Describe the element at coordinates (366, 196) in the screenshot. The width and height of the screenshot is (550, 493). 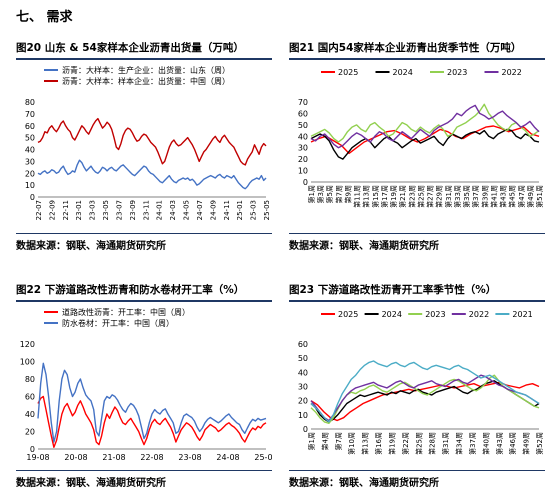
I see `x-tick-label: 第13周` at that location.